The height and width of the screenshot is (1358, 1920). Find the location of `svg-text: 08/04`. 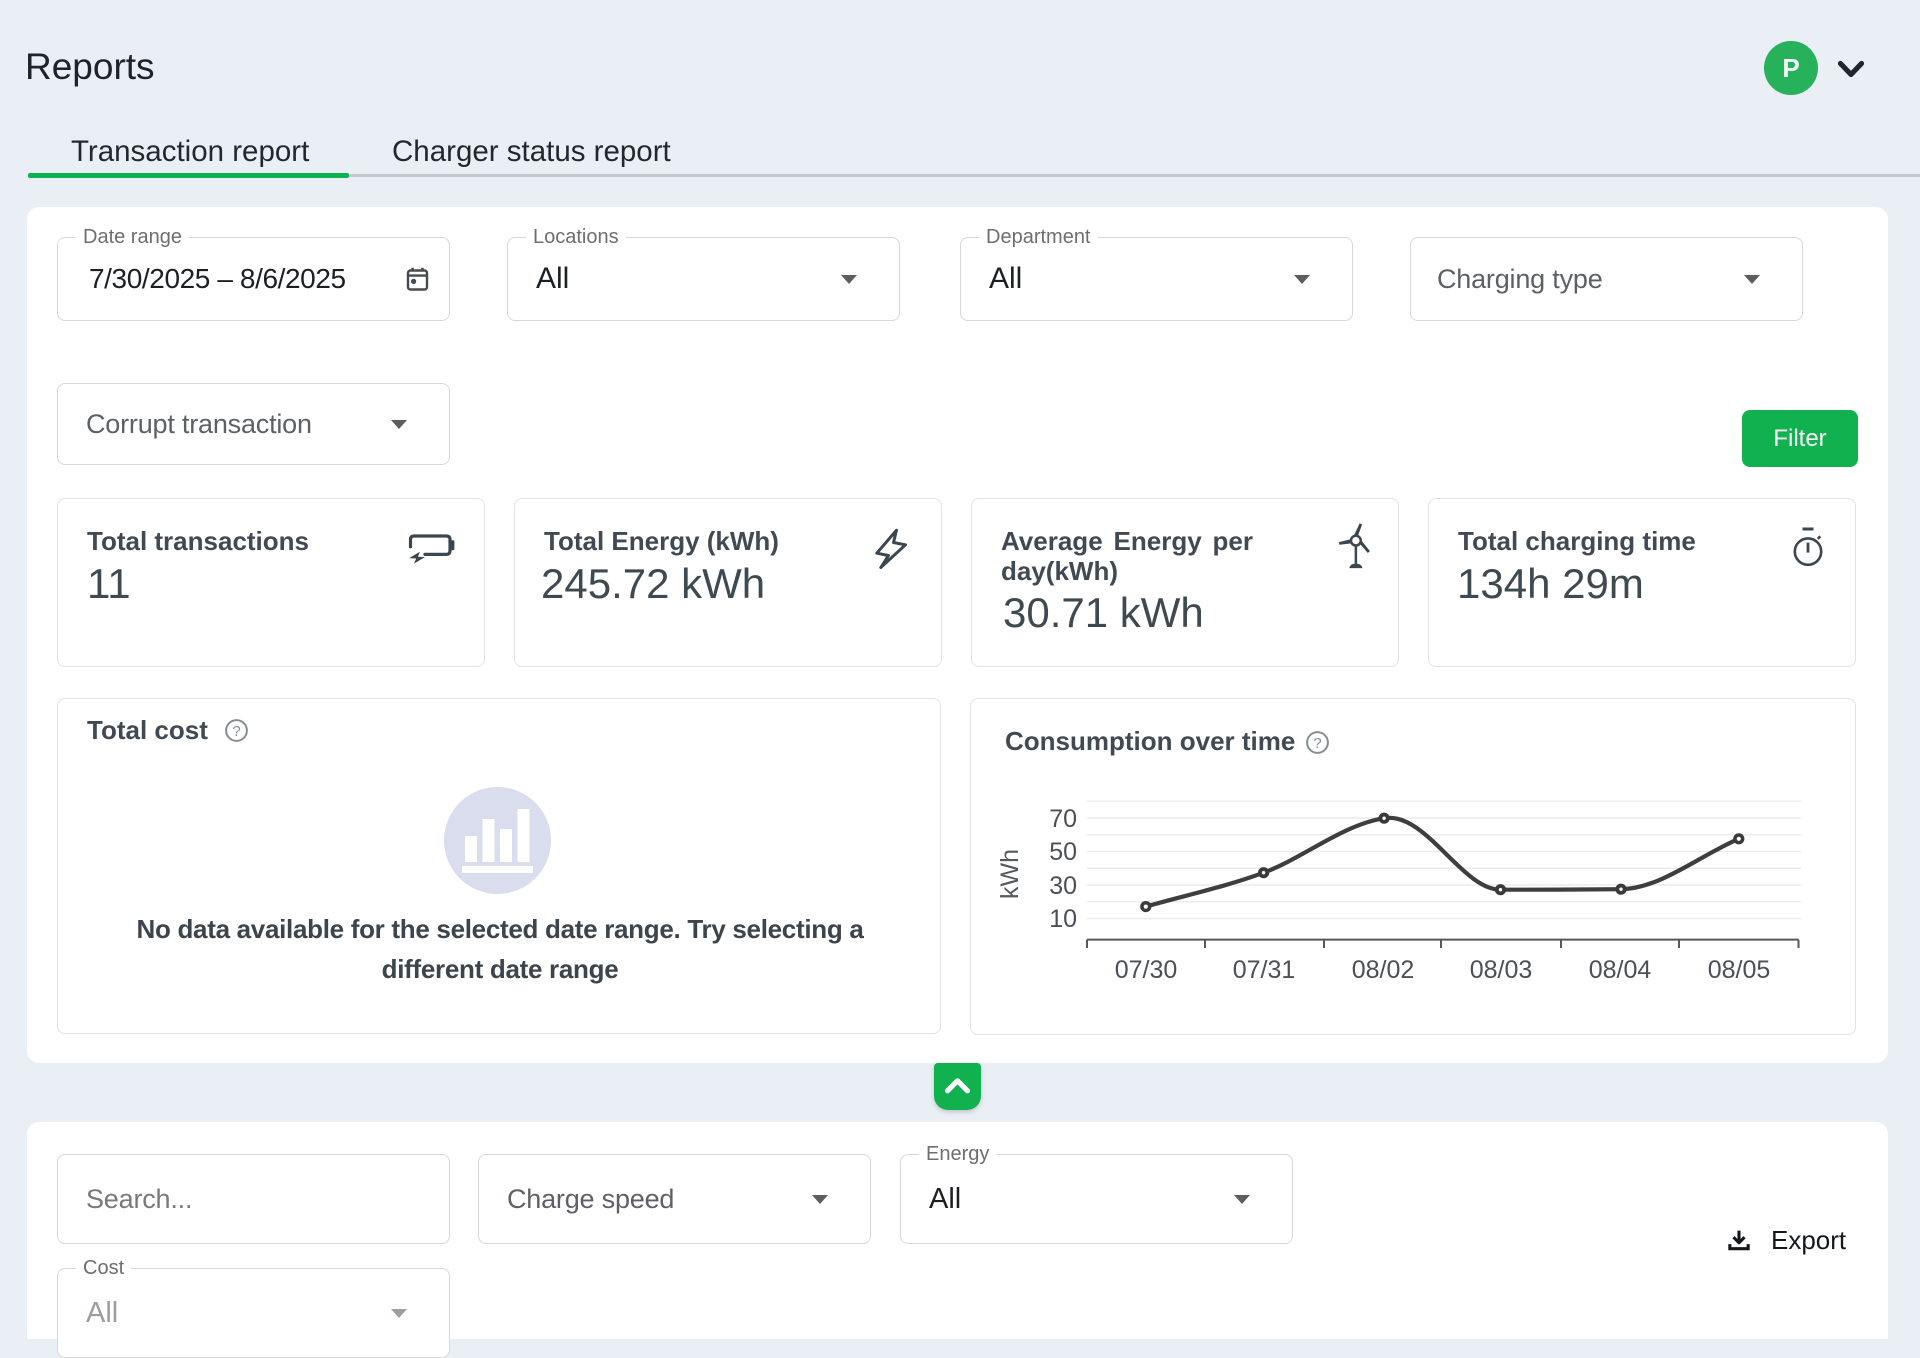

svg-text: 08/04 is located at coordinates (1620, 970).